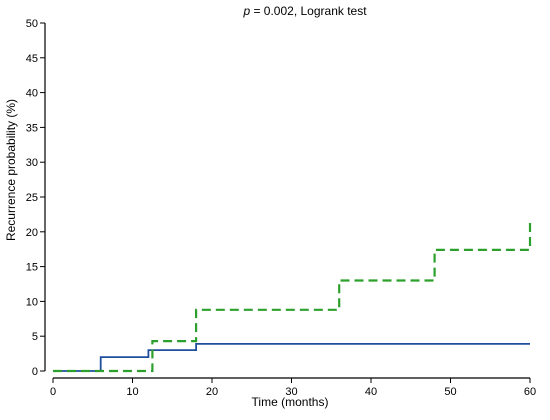 The image size is (550, 420). I want to click on y-tick-label: 45, so click(32, 59).